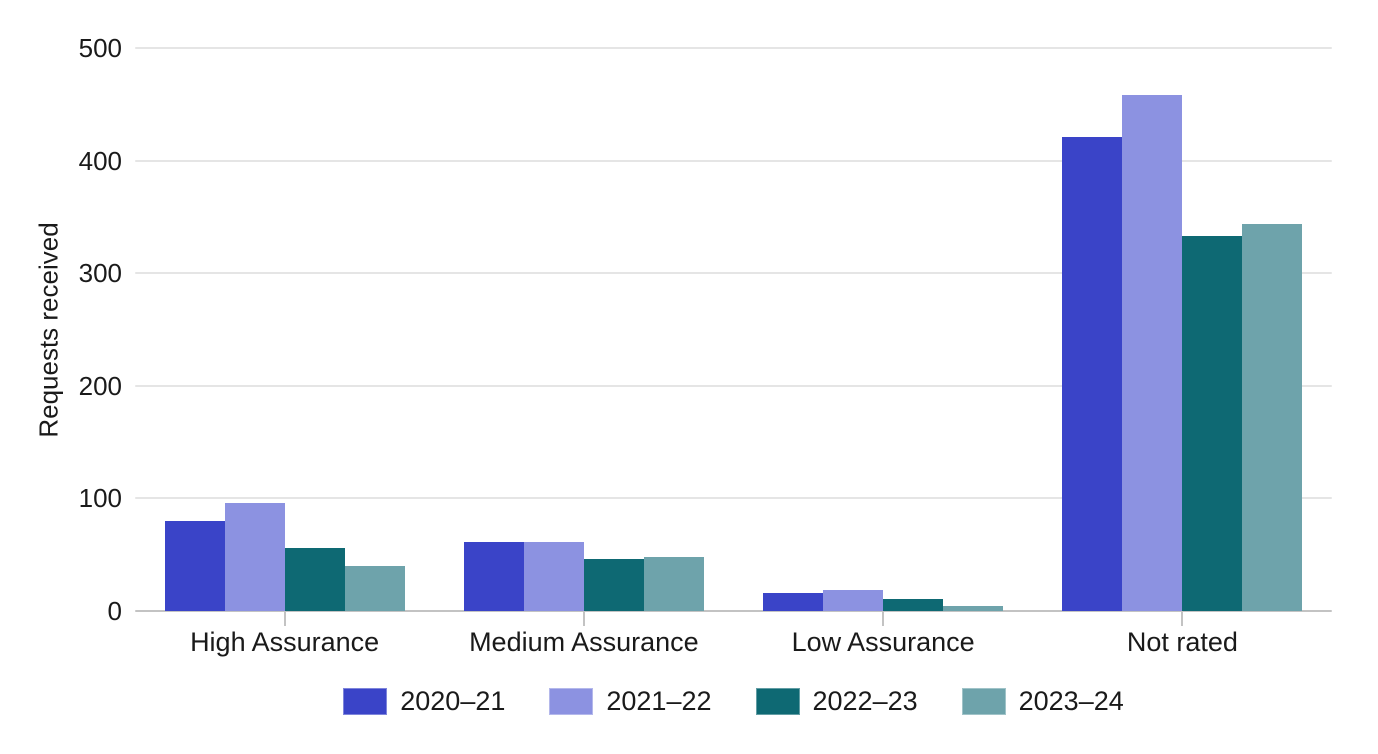 This screenshot has width=1378, height=754. What do you see at coordinates (314, 579) in the screenshot?
I see `bar-2022–23-High Assurance` at bounding box center [314, 579].